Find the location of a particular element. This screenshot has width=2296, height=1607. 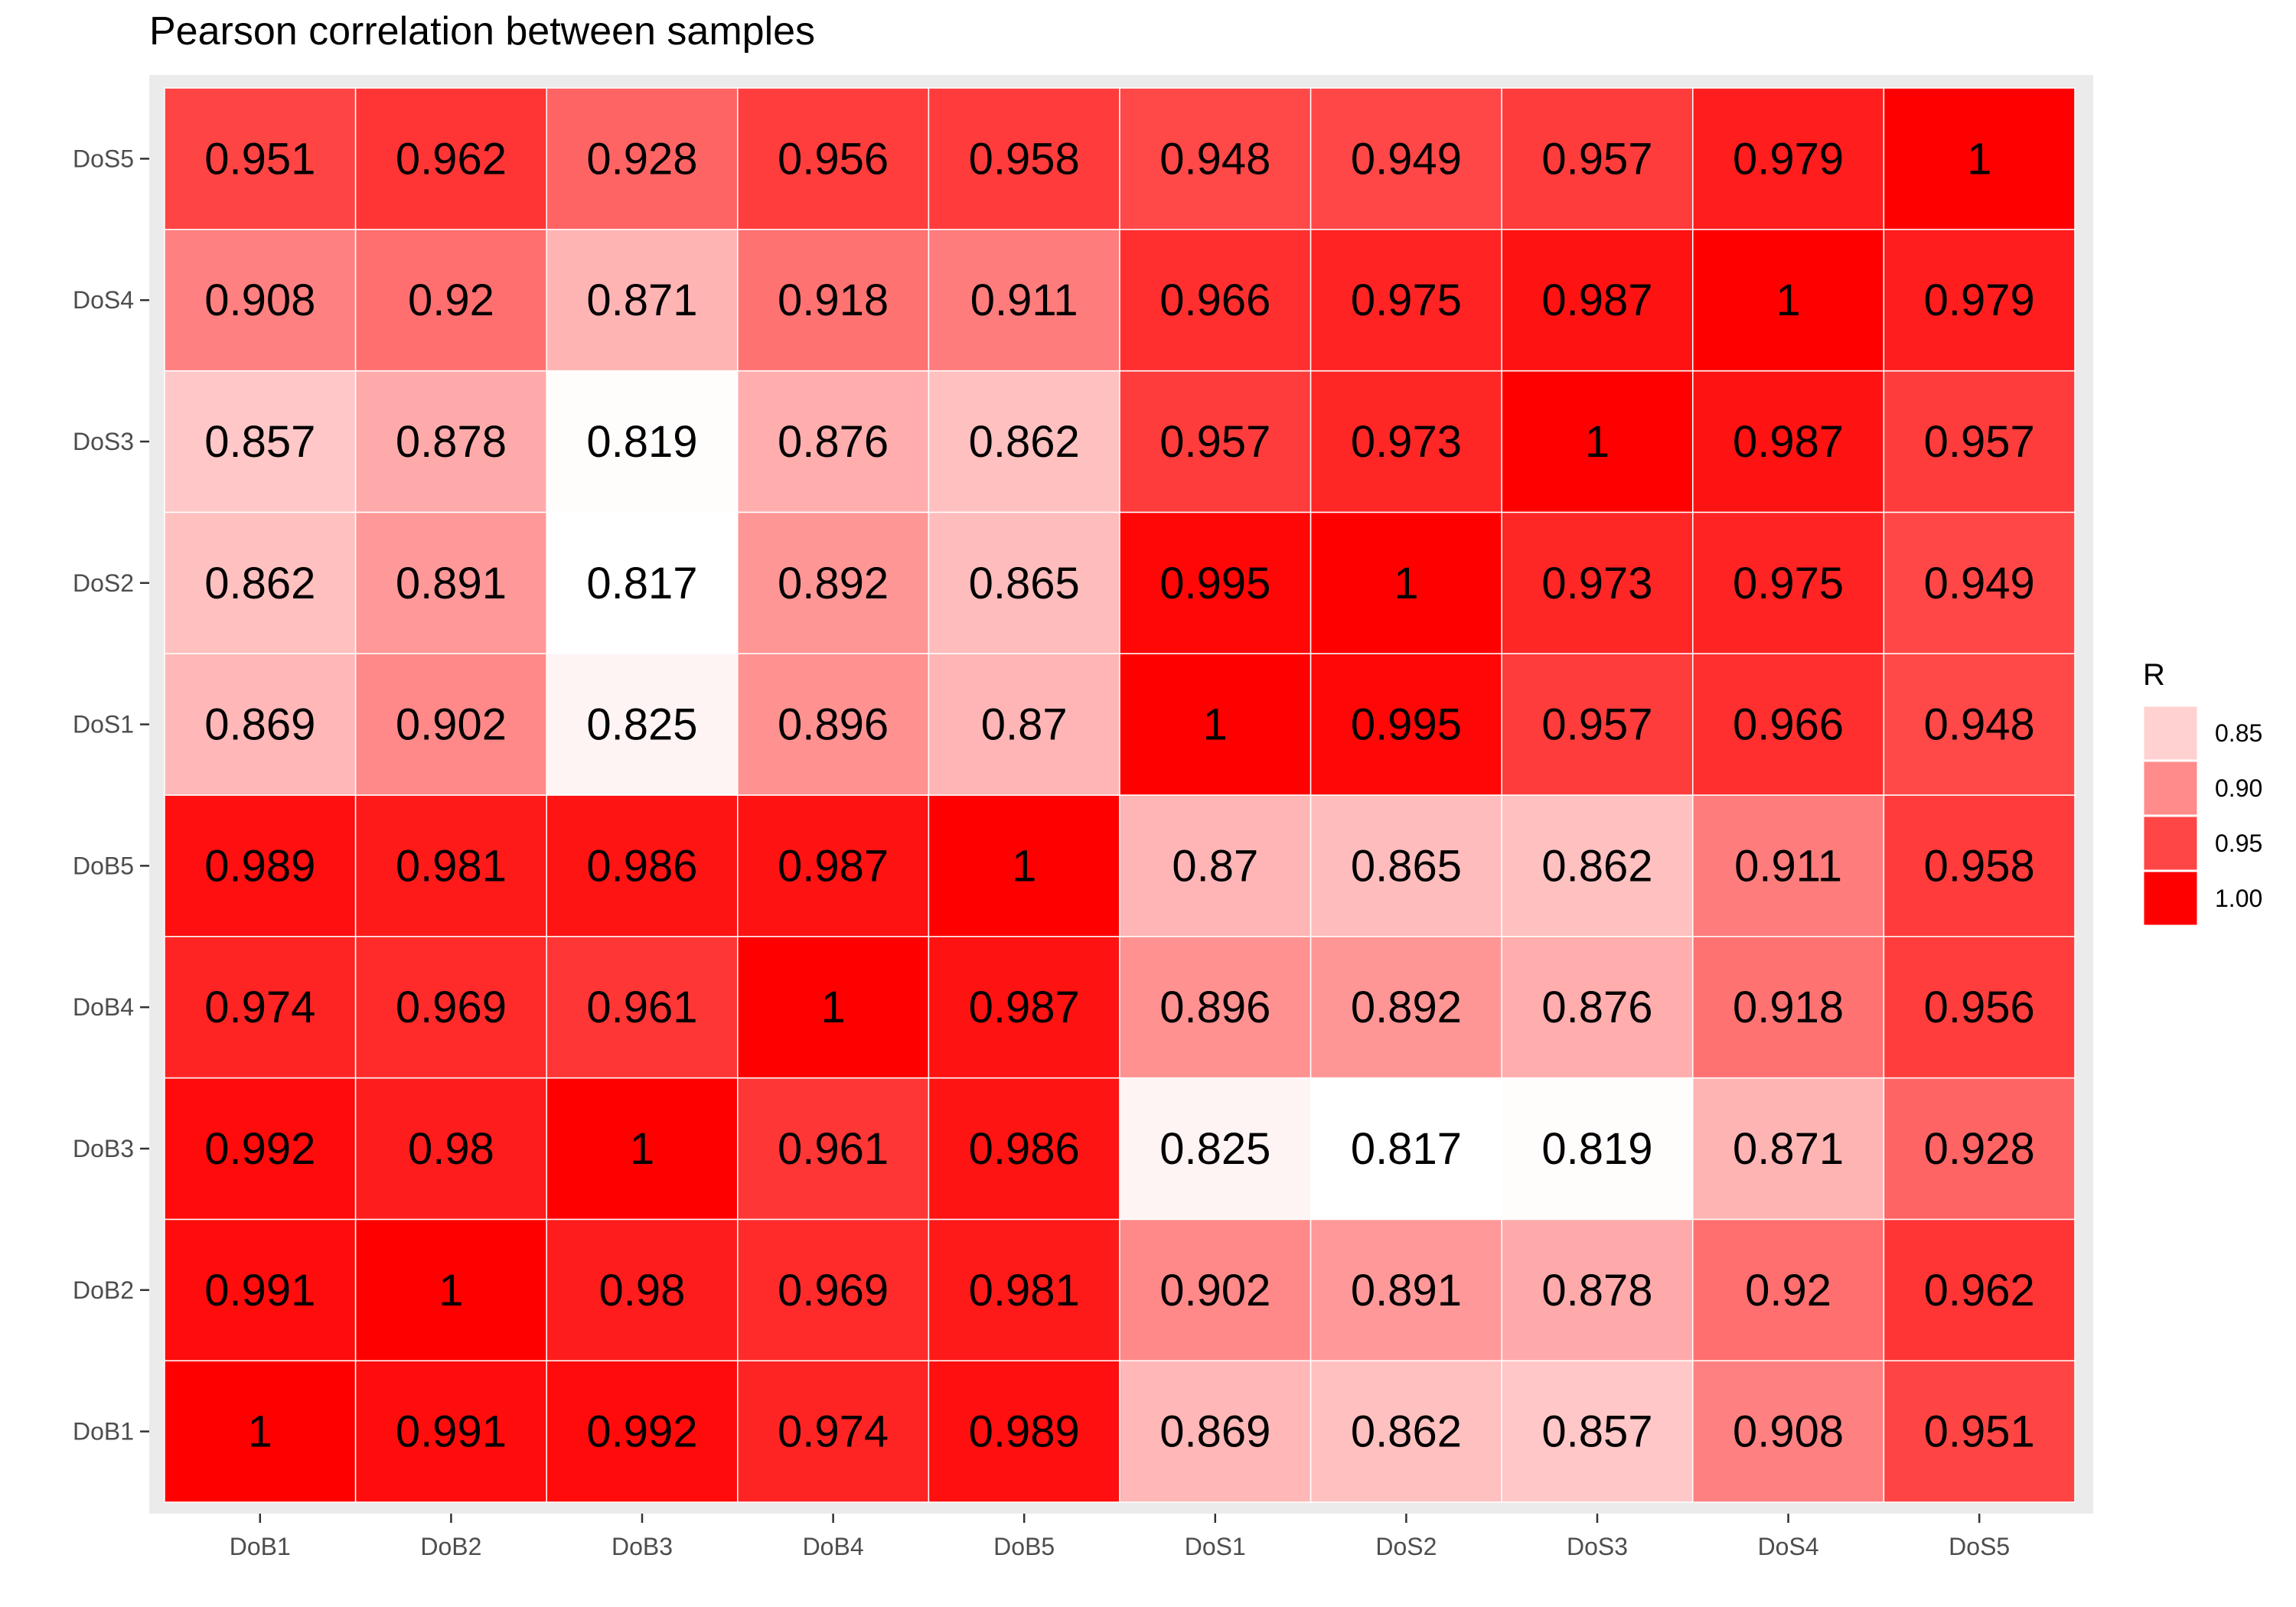

heatmap-cell-DoB3-DoB1 is located at coordinates (260, 1149).